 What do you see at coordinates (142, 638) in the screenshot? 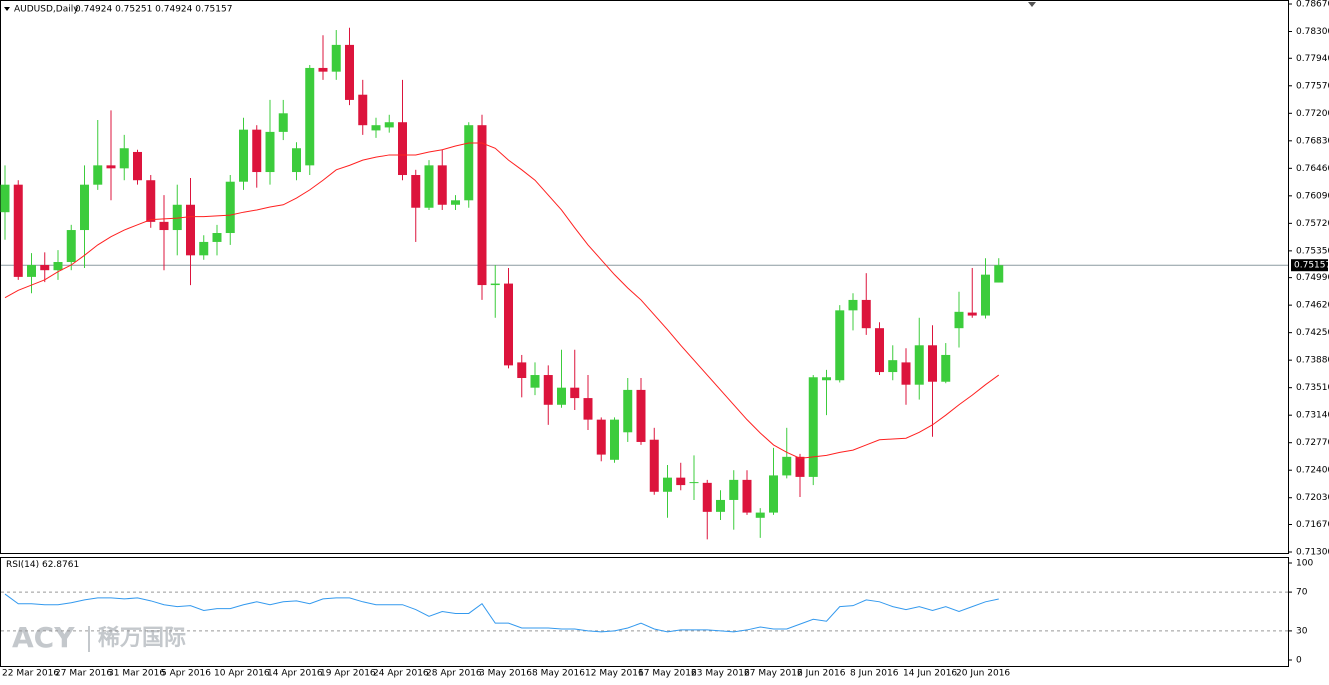
I see `watermark-name: 稀万国际` at bounding box center [142, 638].